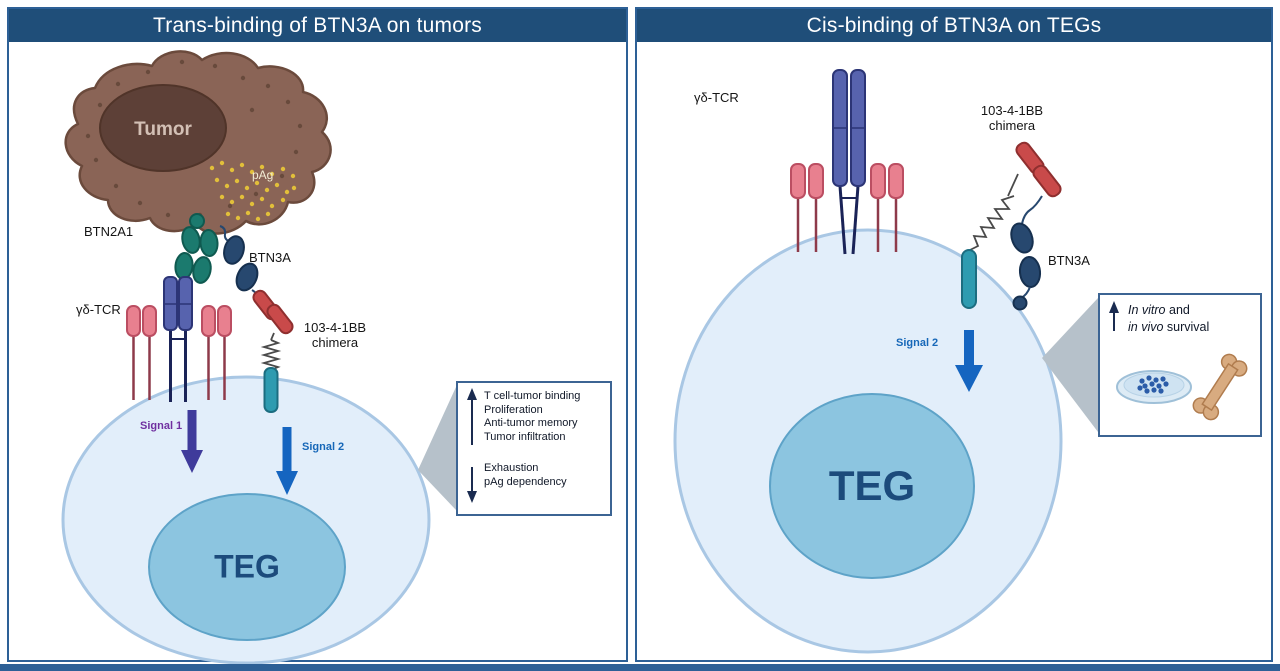 The image size is (1280, 671). What do you see at coordinates (335, 342) in the screenshot?
I see `chimera-label-left-line2: chimera` at bounding box center [335, 342].